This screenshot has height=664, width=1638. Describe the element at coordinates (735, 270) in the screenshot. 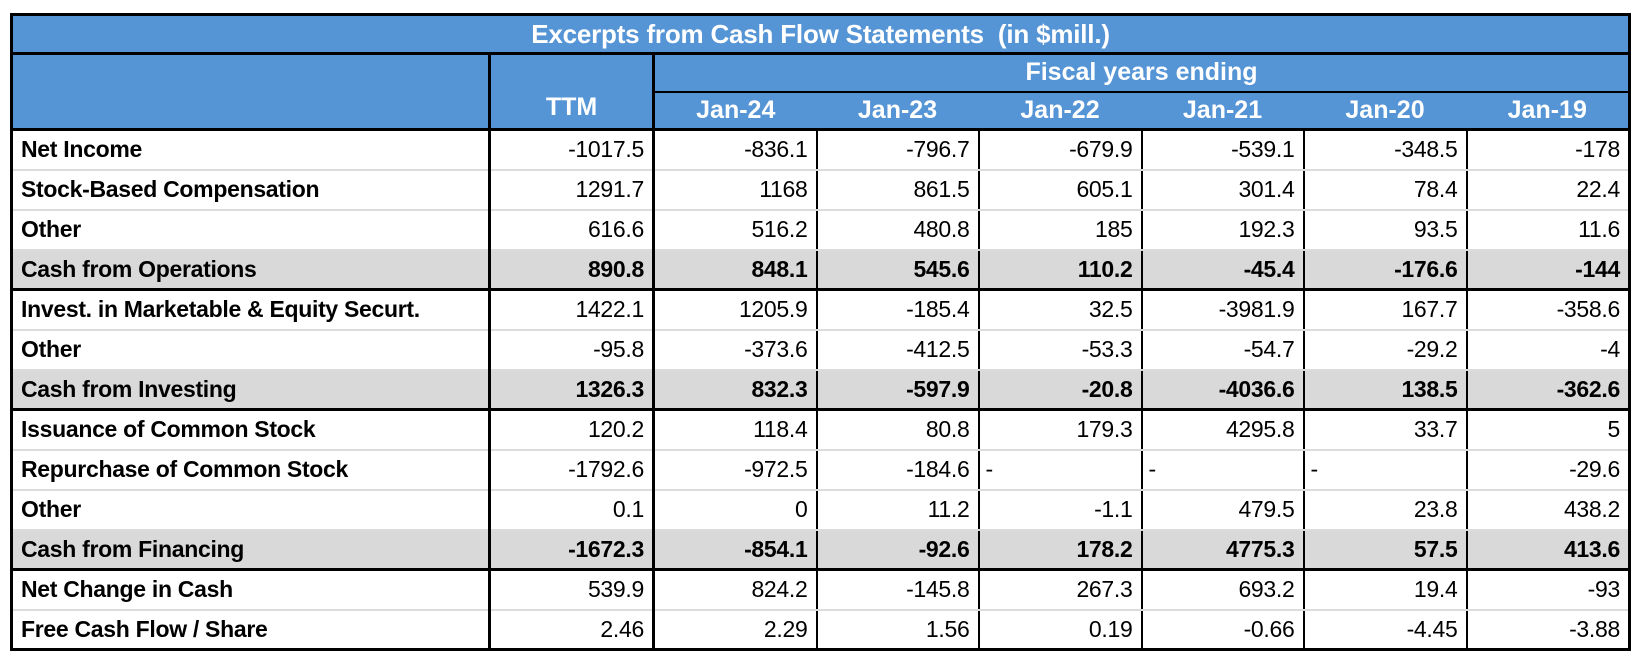

I see `value-cell: 848.1` at that location.